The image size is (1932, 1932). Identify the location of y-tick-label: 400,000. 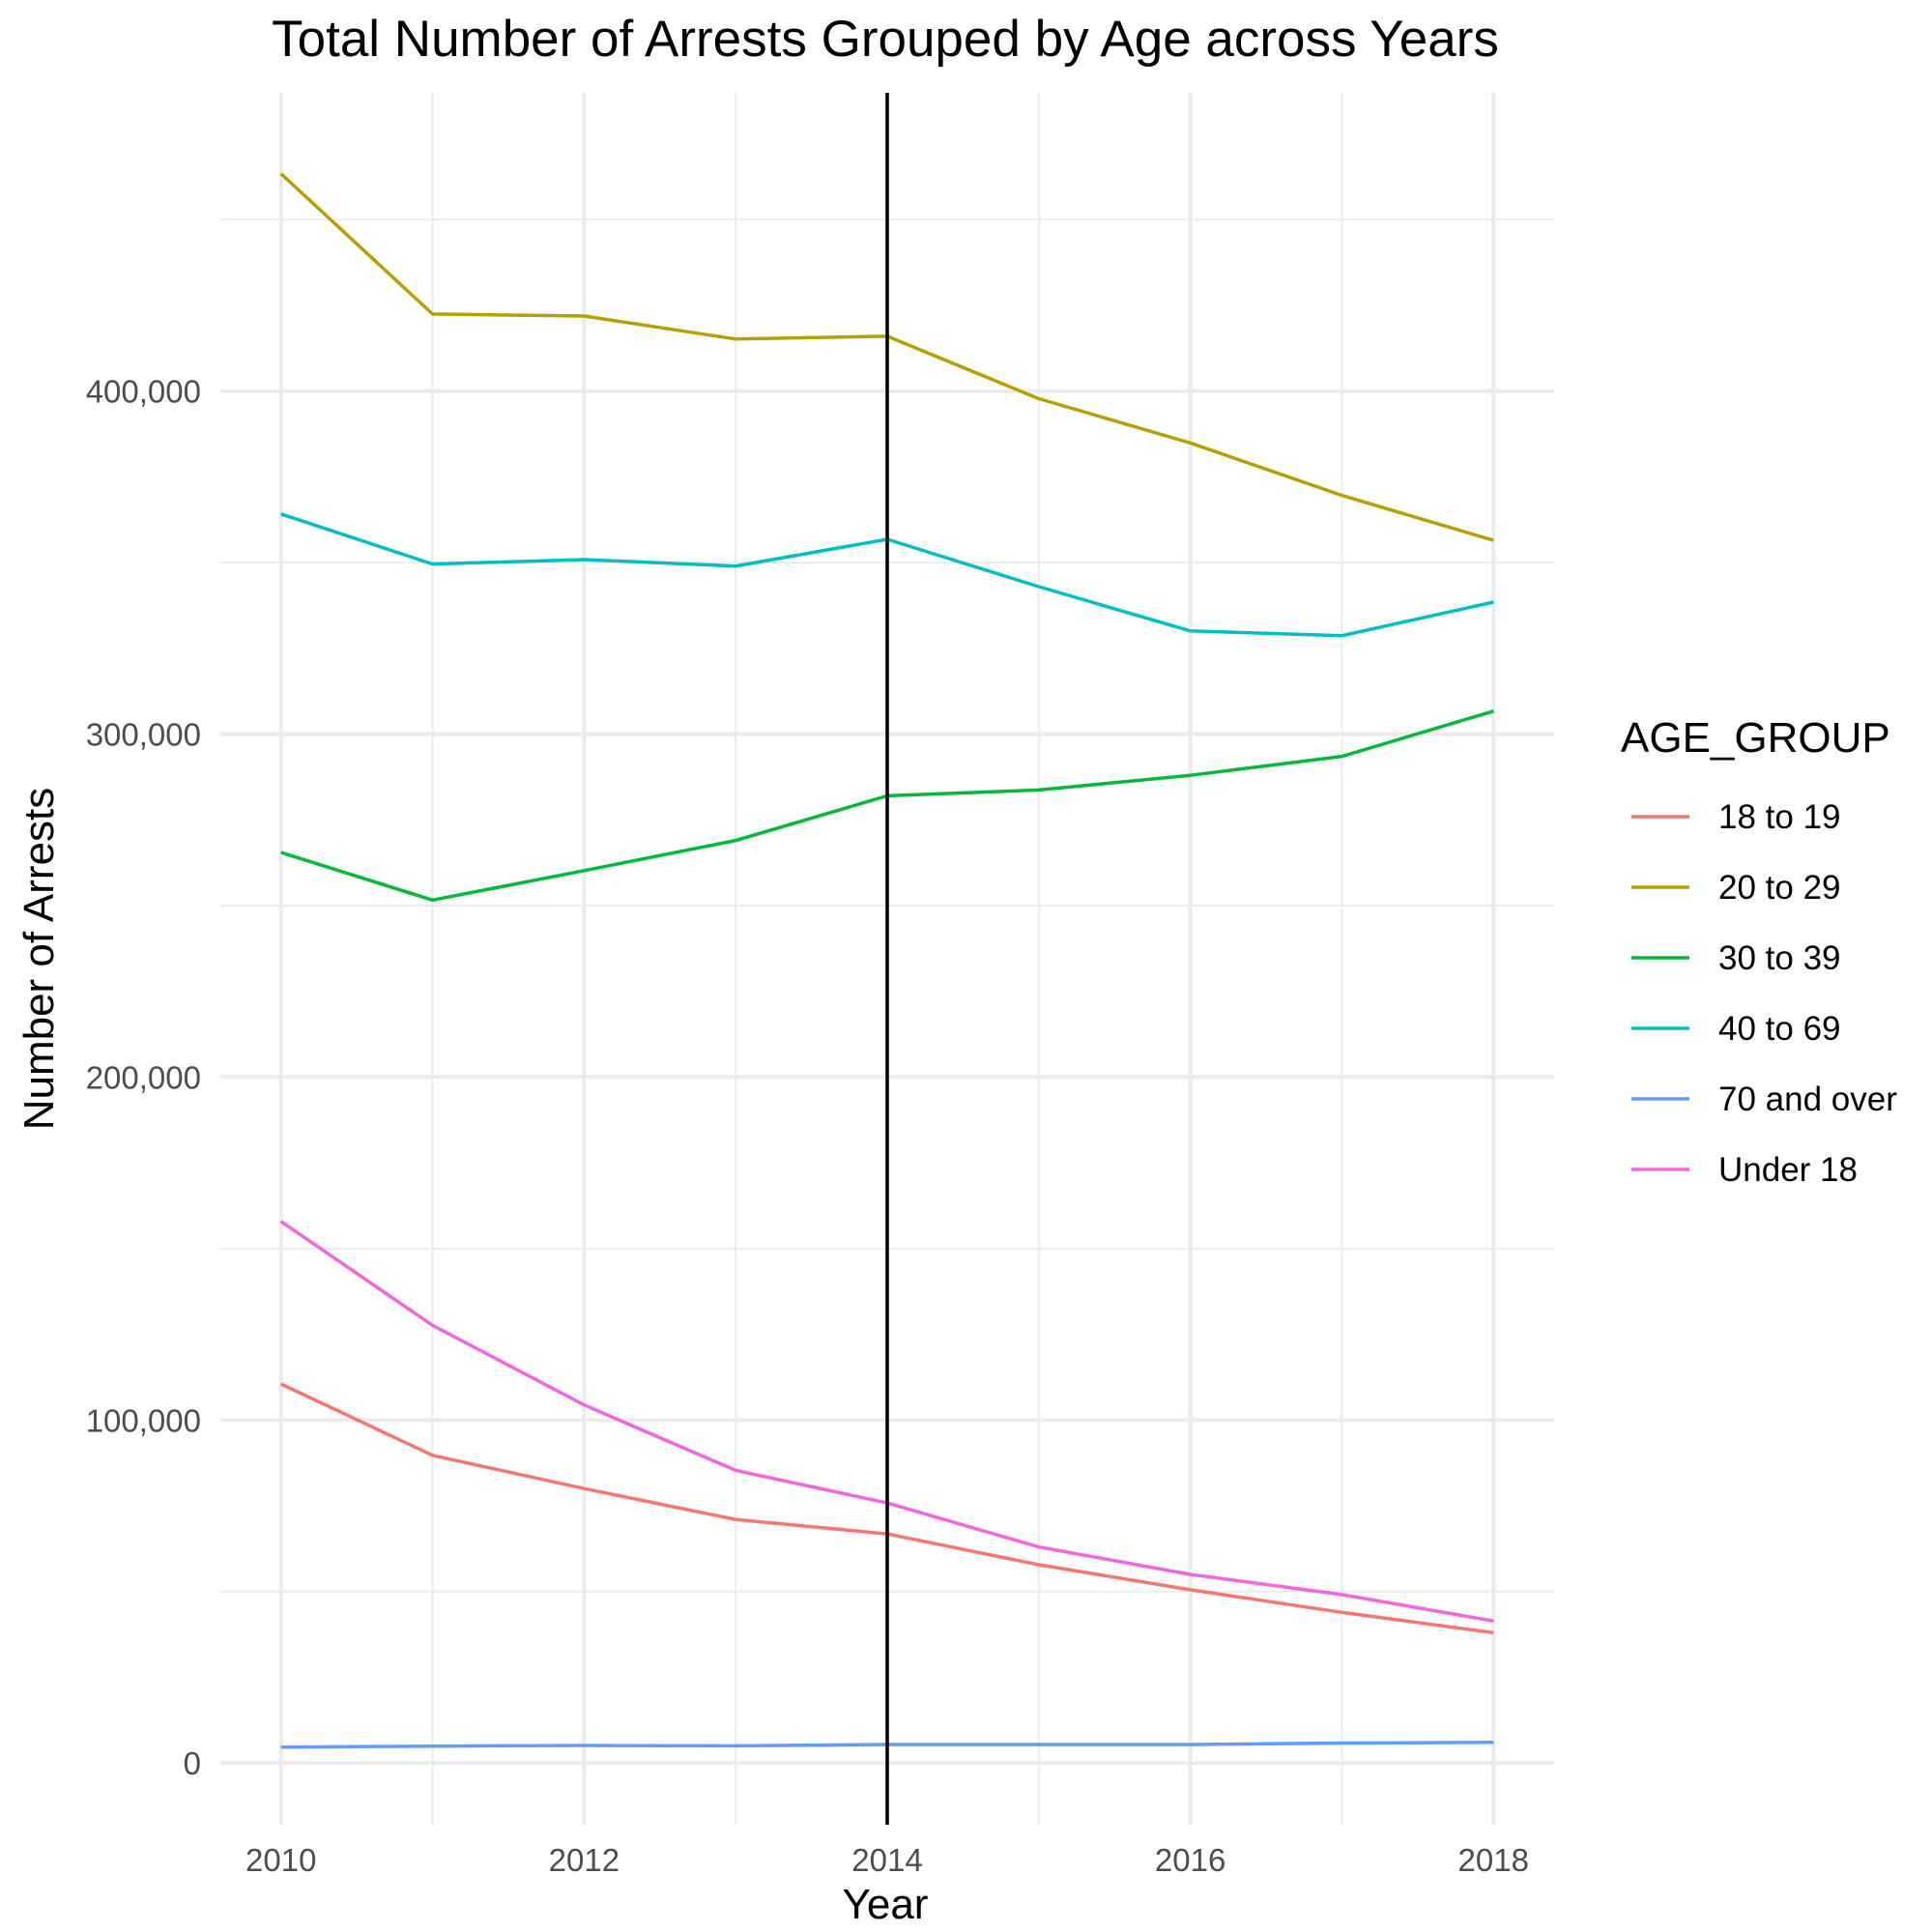
(143, 392).